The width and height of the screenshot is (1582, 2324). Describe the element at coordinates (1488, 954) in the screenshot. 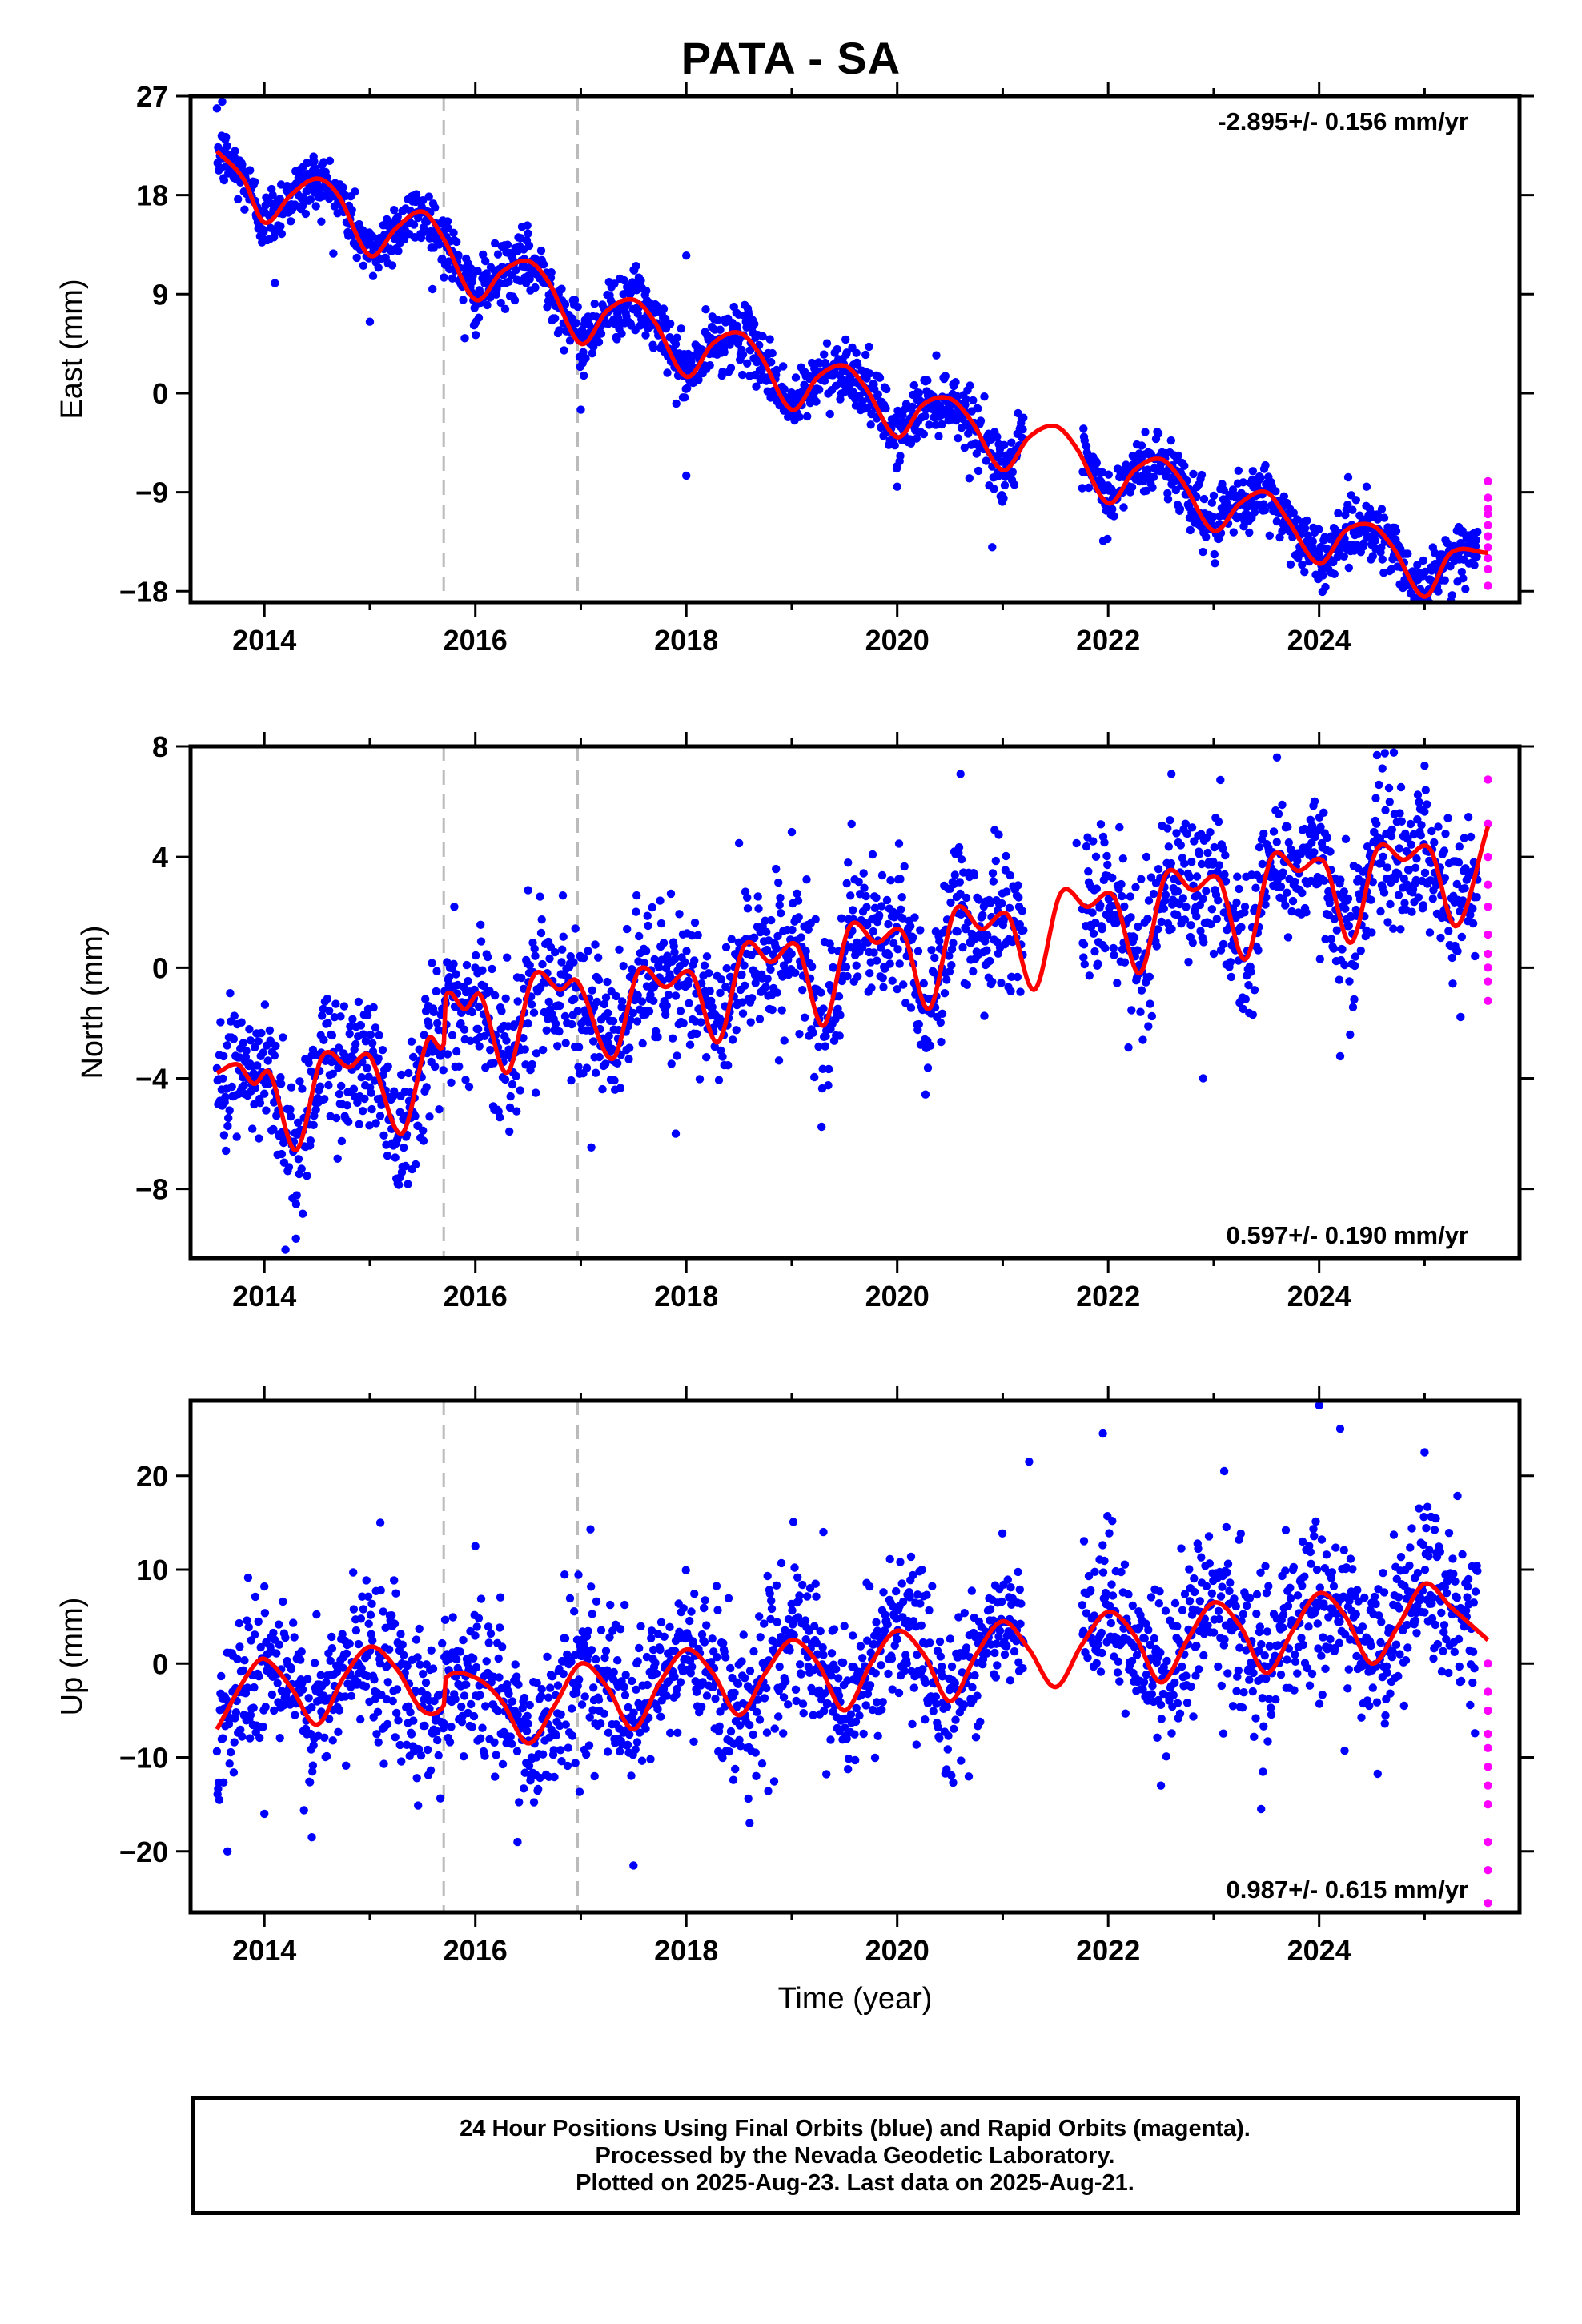

I see `rapid-point` at that location.